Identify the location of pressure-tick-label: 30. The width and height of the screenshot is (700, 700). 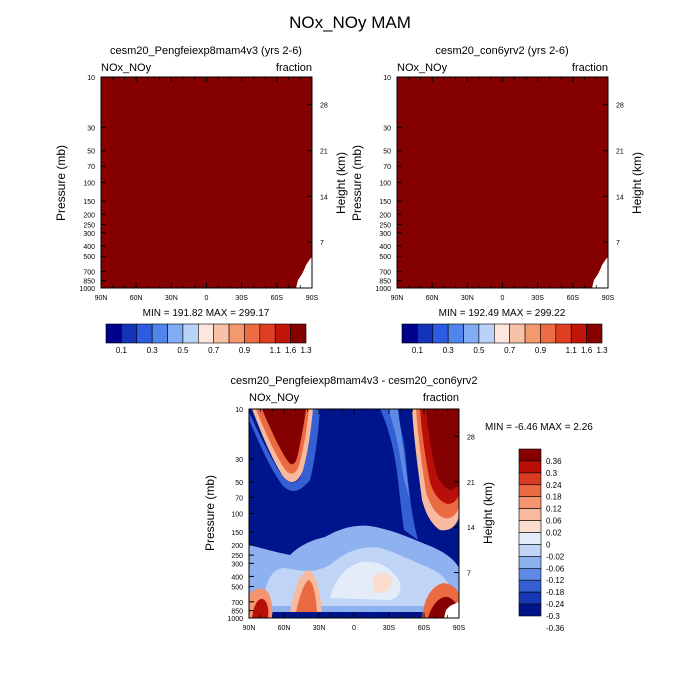
(387, 128).